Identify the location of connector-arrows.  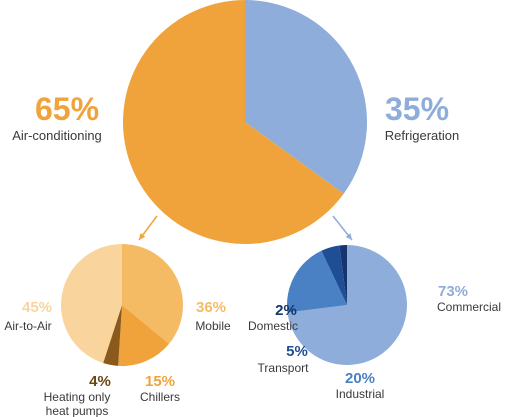
(245, 228).